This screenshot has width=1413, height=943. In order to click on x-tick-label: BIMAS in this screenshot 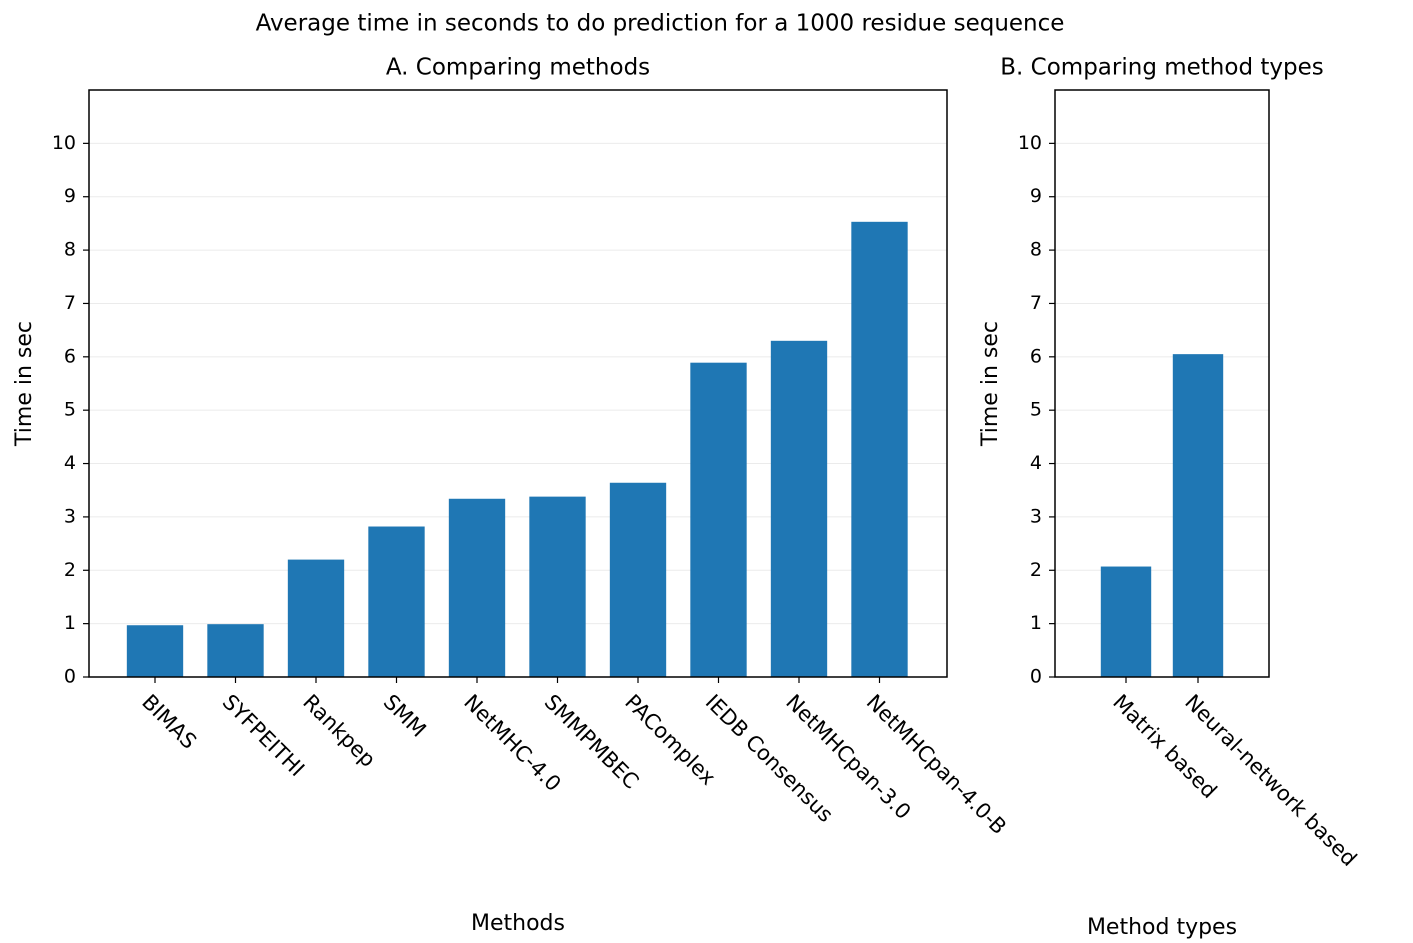, I will do `click(169, 722)`.